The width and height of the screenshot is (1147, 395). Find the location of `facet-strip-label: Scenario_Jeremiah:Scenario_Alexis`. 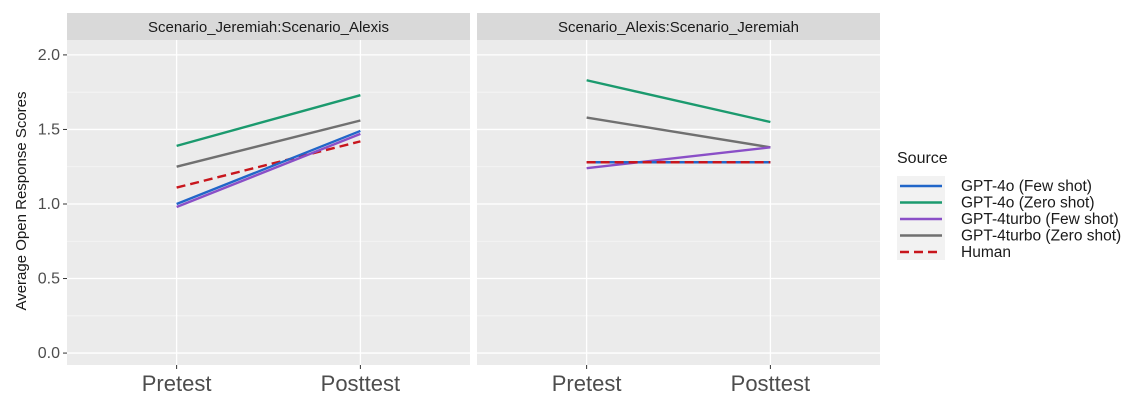

facet-strip-label: Scenario_Jeremiah:Scenario_Alexis is located at coordinates (268, 27).